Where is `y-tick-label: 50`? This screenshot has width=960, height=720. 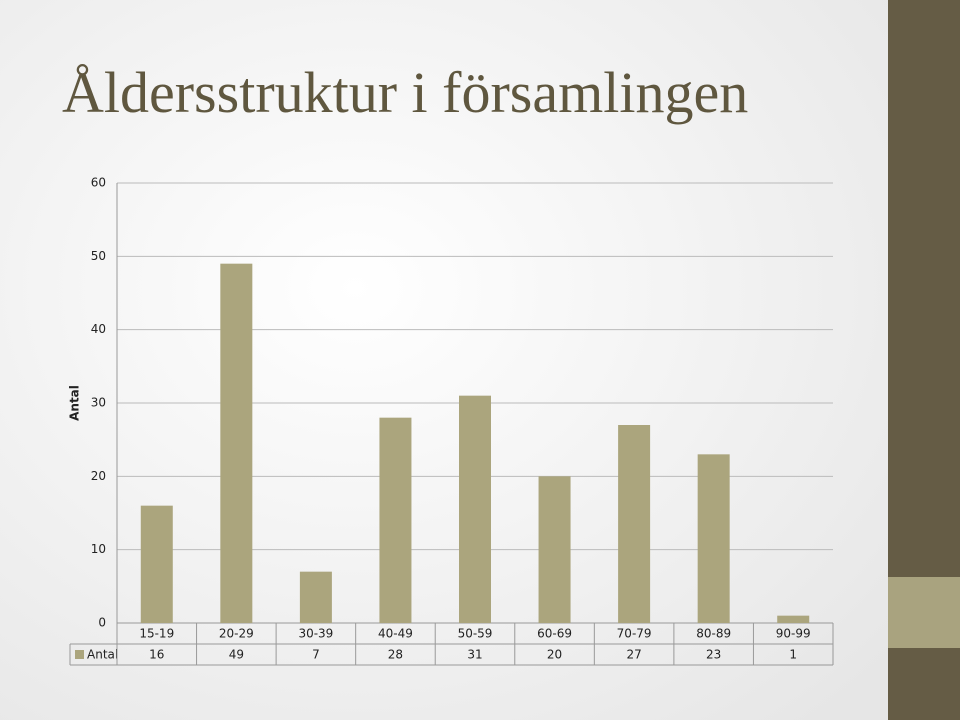 y-tick-label: 50 is located at coordinates (98, 256).